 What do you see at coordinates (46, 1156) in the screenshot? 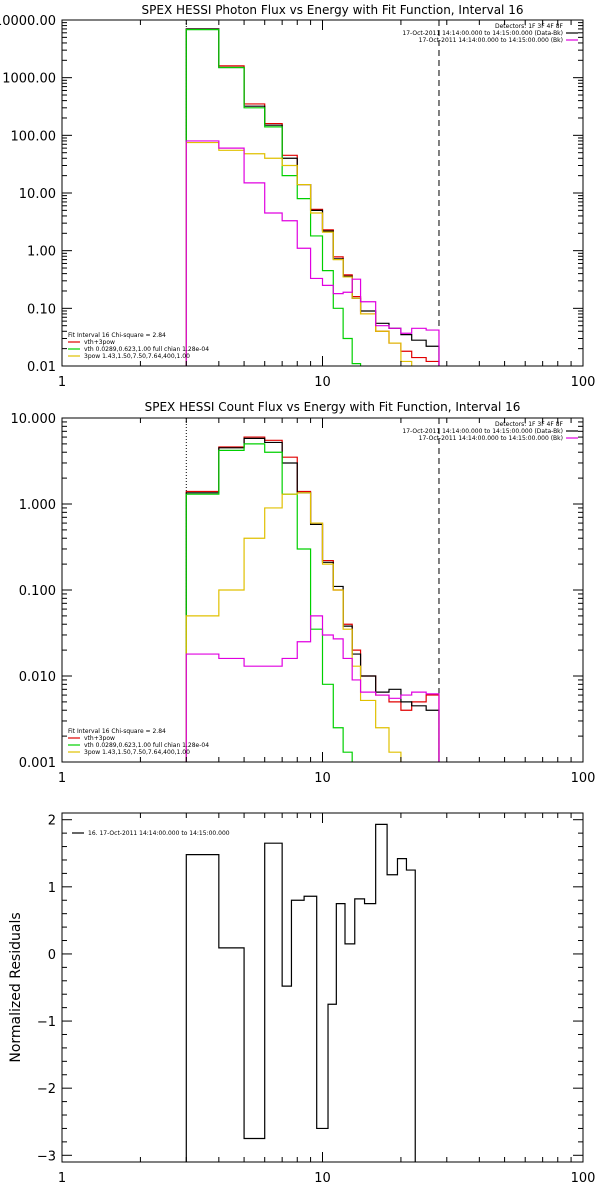
I see `y-tick-label: −3` at bounding box center [46, 1156].